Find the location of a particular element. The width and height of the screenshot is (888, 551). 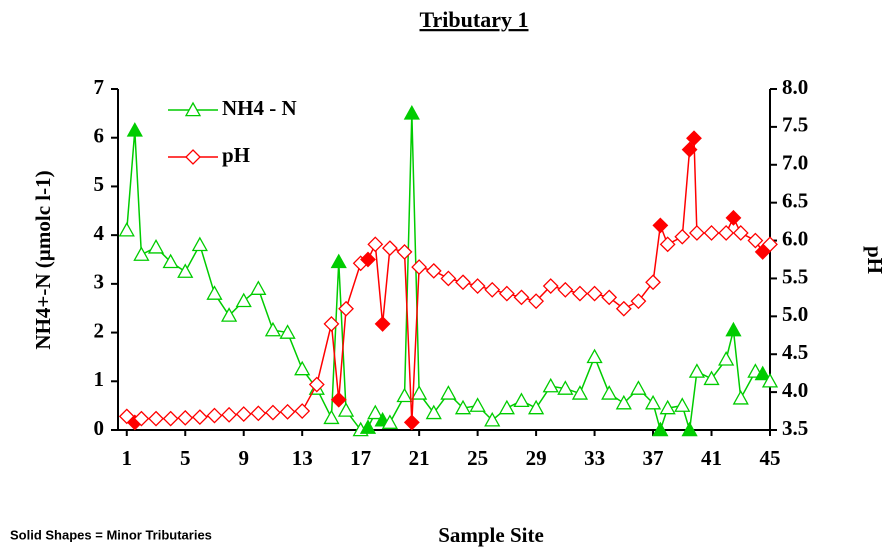

x-tick-label: 29 is located at coordinates (536, 458).